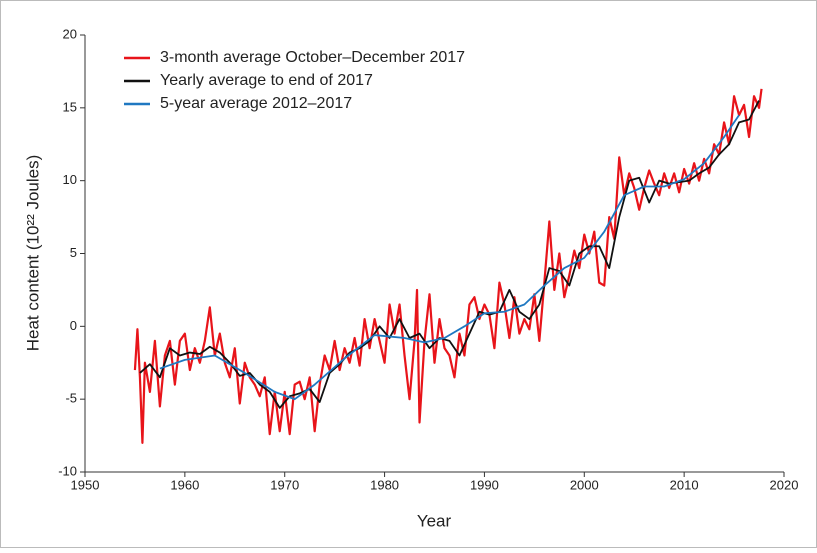  I want to click on y-tick-label: 0, so click(73, 325).